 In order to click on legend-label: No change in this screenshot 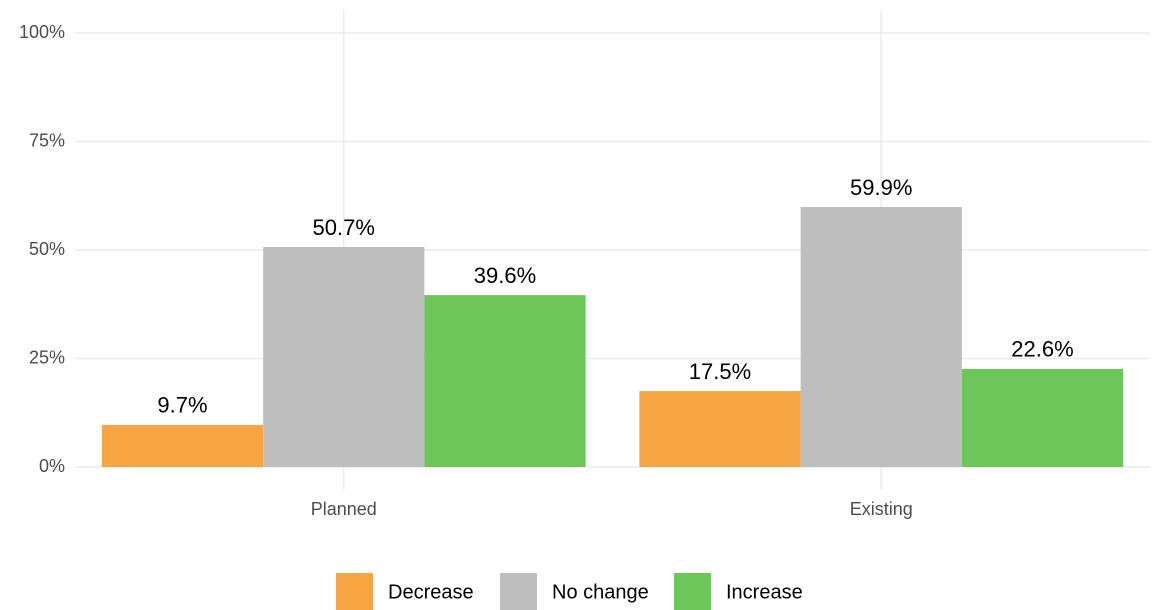, I will do `click(600, 592)`.